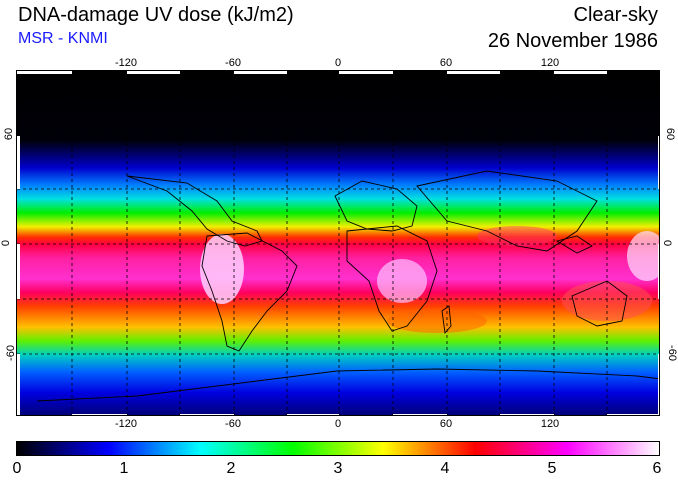 This screenshot has height=480, width=678. I want to click on lat-tick-left: 0, so click(6, 243).